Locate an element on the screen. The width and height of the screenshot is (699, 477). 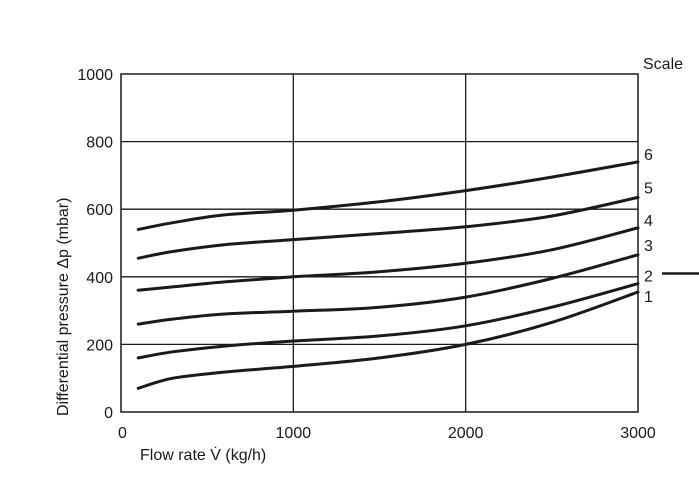
series-label-6: 6 is located at coordinates (648, 155).